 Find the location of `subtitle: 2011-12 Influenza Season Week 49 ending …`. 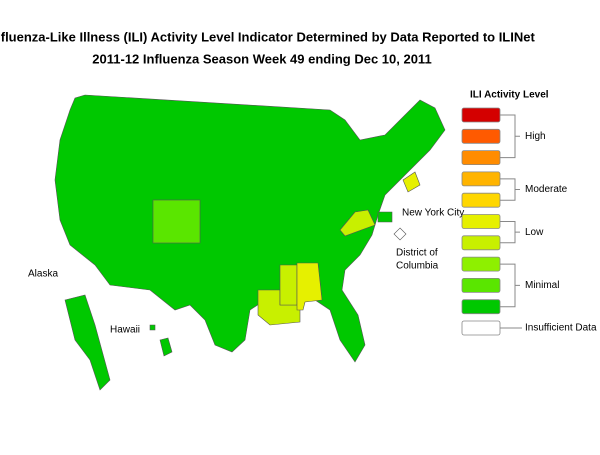

subtitle: 2011-12 Influenza Season Week 49 ending … is located at coordinates (261, 58).